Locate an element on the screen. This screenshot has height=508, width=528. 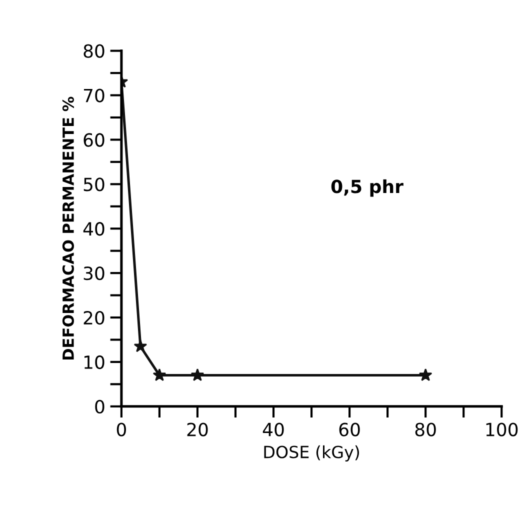
y-tick-label: 40 is located at coordinates (93, 229).